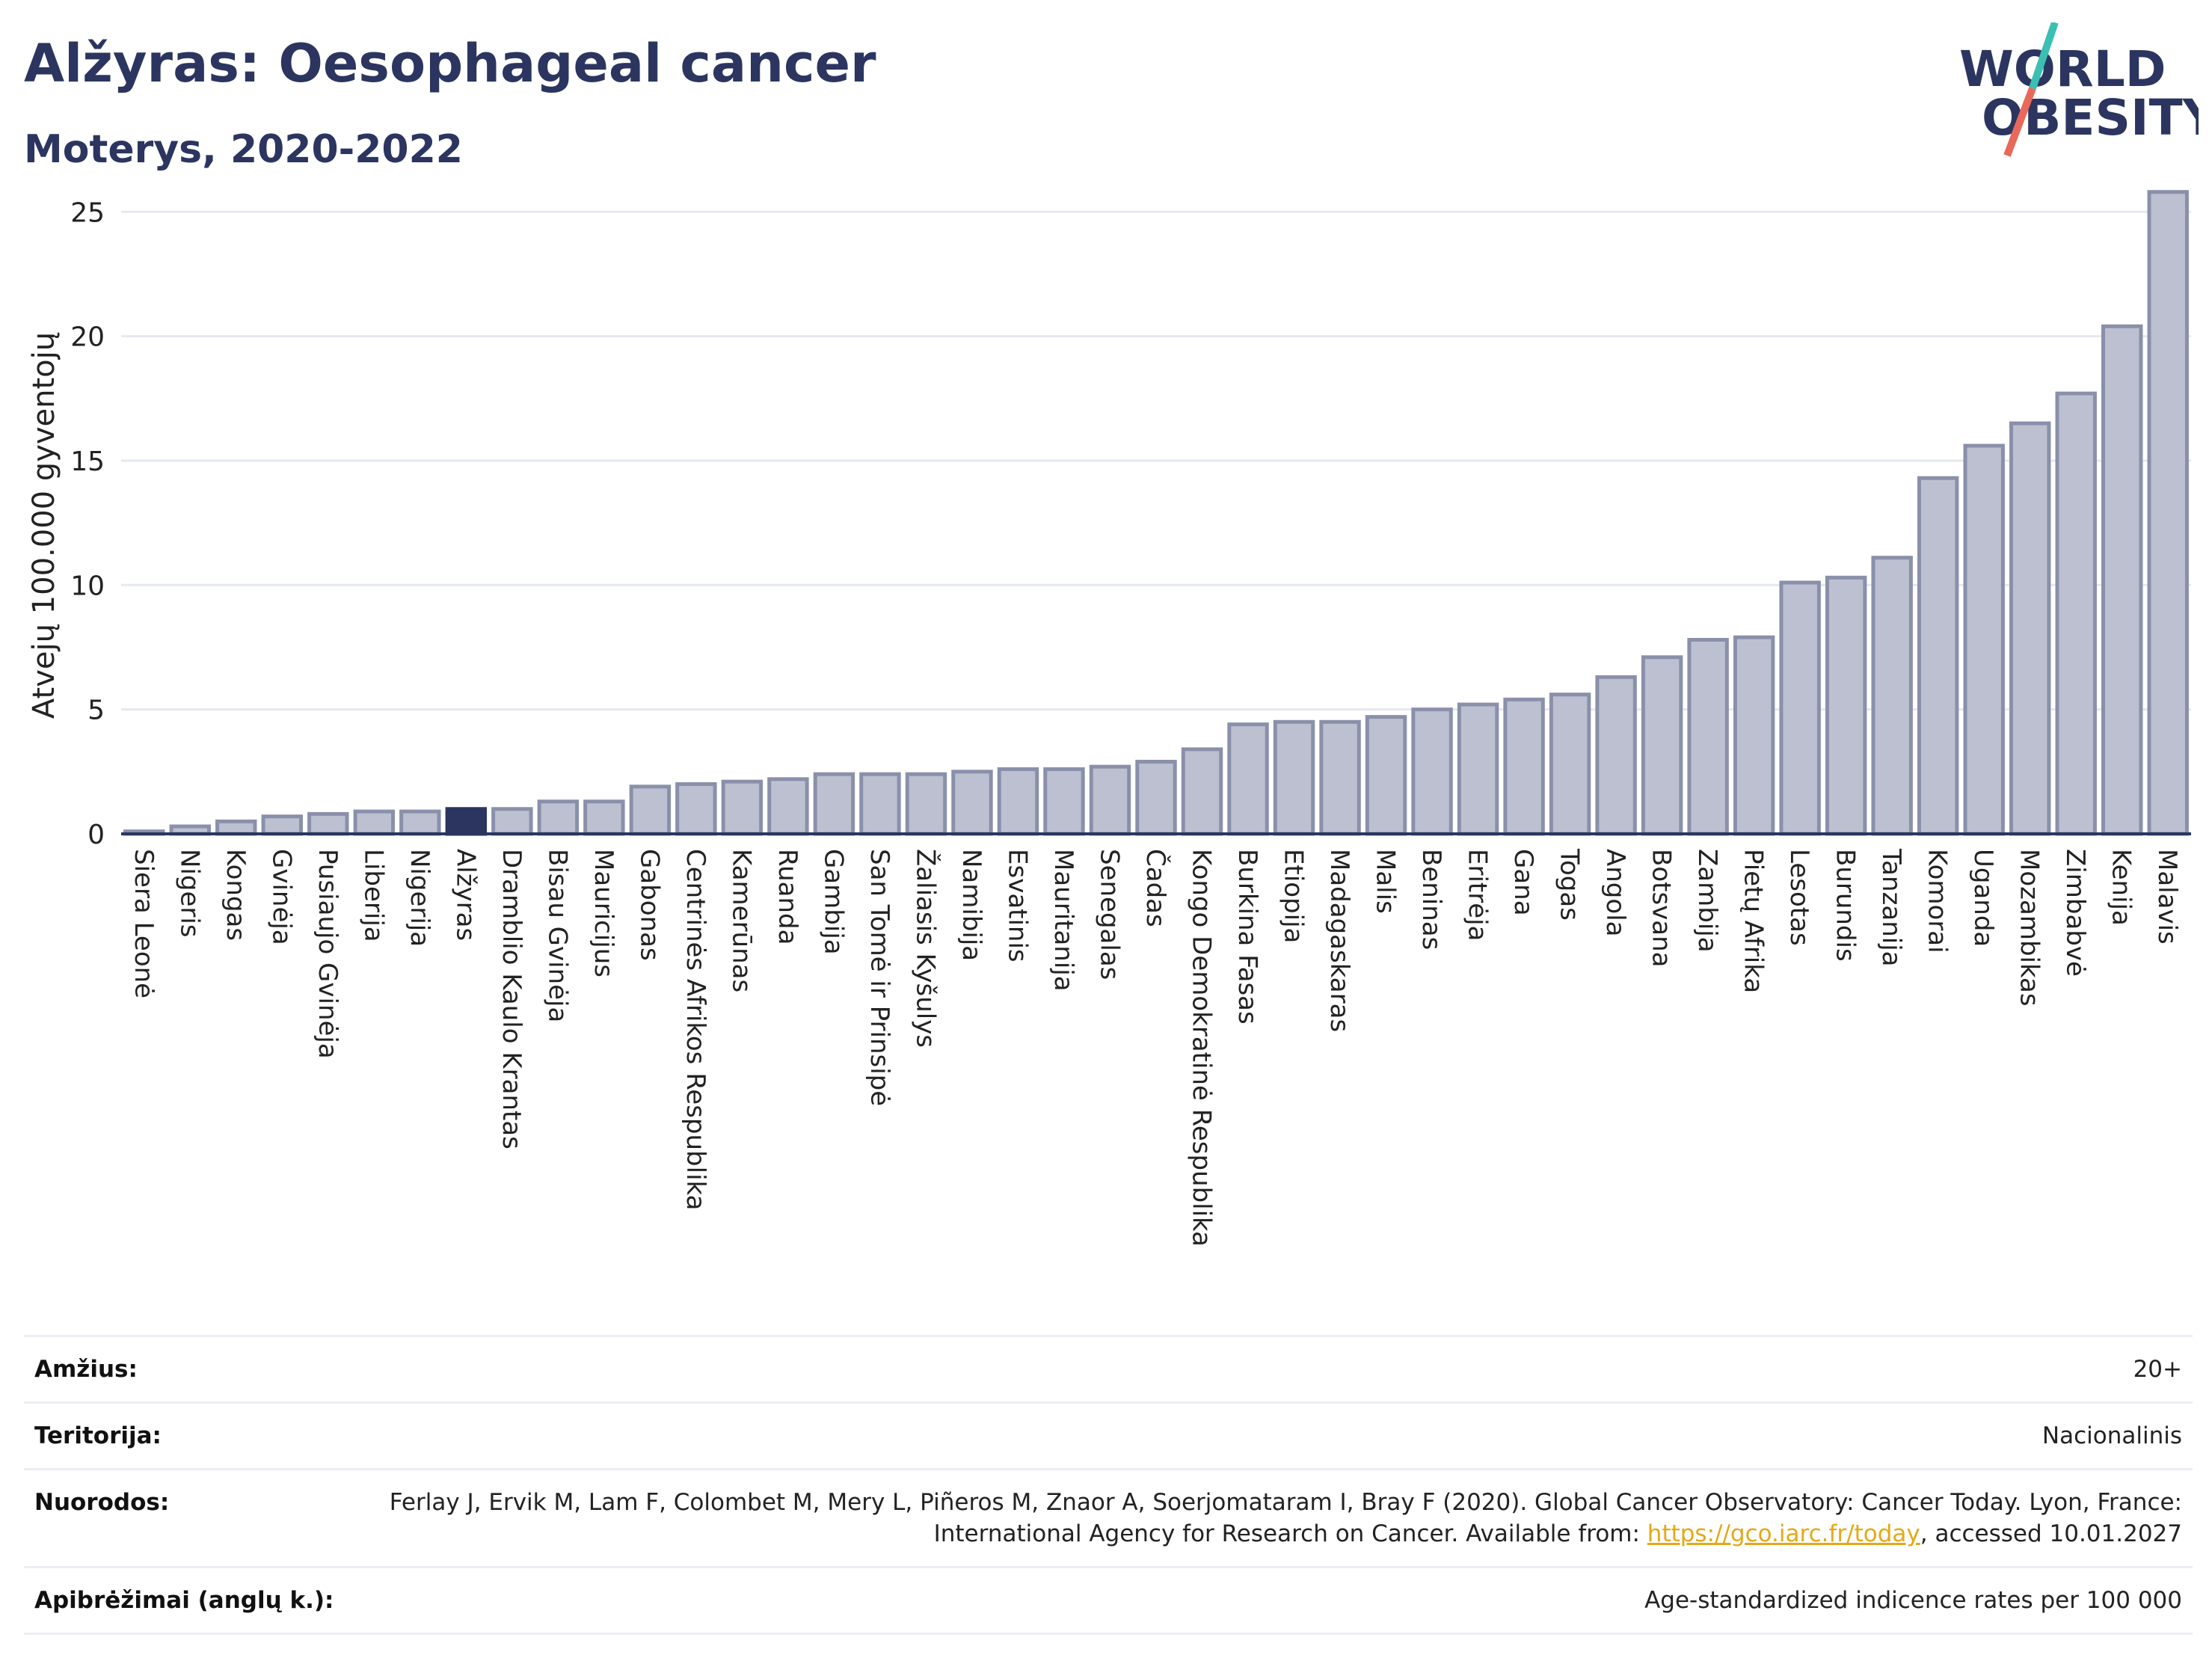 Image resolution: width=2212 pixels, height=1655 pixels. I want to click on x-category-label: Kamerūnas, so click(741, 920).